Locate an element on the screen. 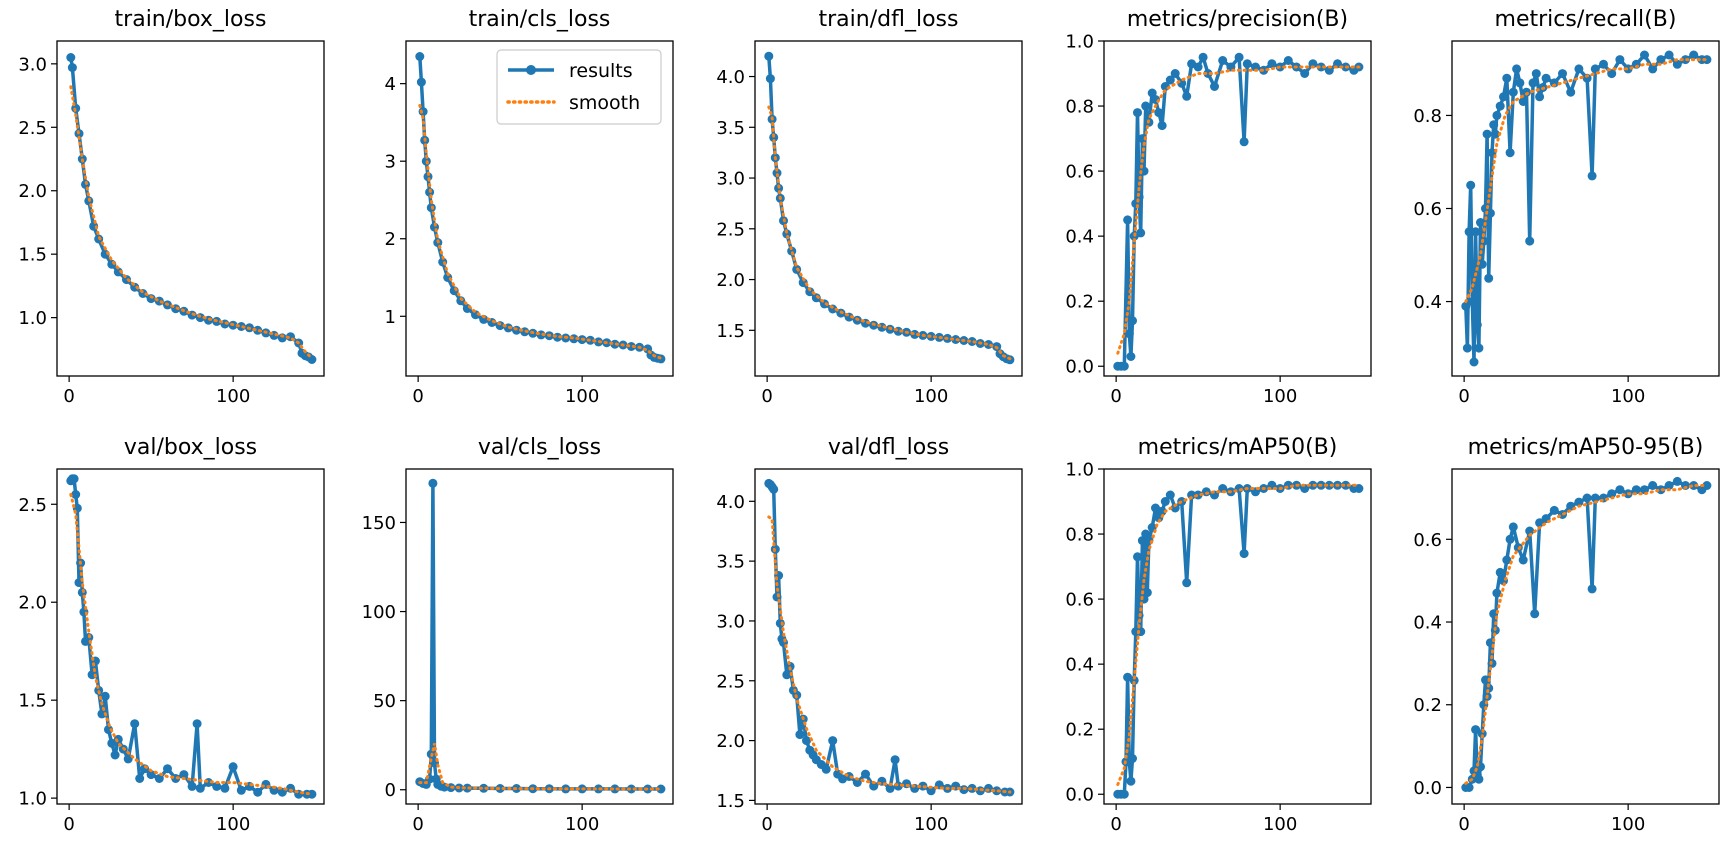  subplot-train-box-loss: train/box_loss 0 100 1.0 1.5 2.0 2.5 3.0 is located at coordinates (171, 207).